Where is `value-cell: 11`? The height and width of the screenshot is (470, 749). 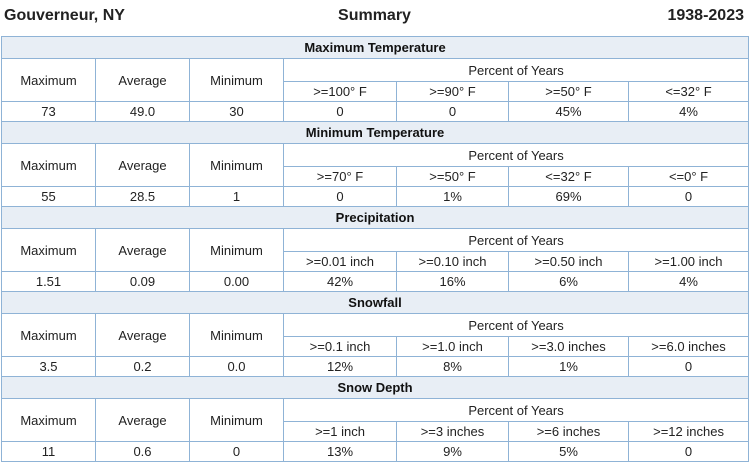
value-cell: 11 is located at coordinates (48, 451).